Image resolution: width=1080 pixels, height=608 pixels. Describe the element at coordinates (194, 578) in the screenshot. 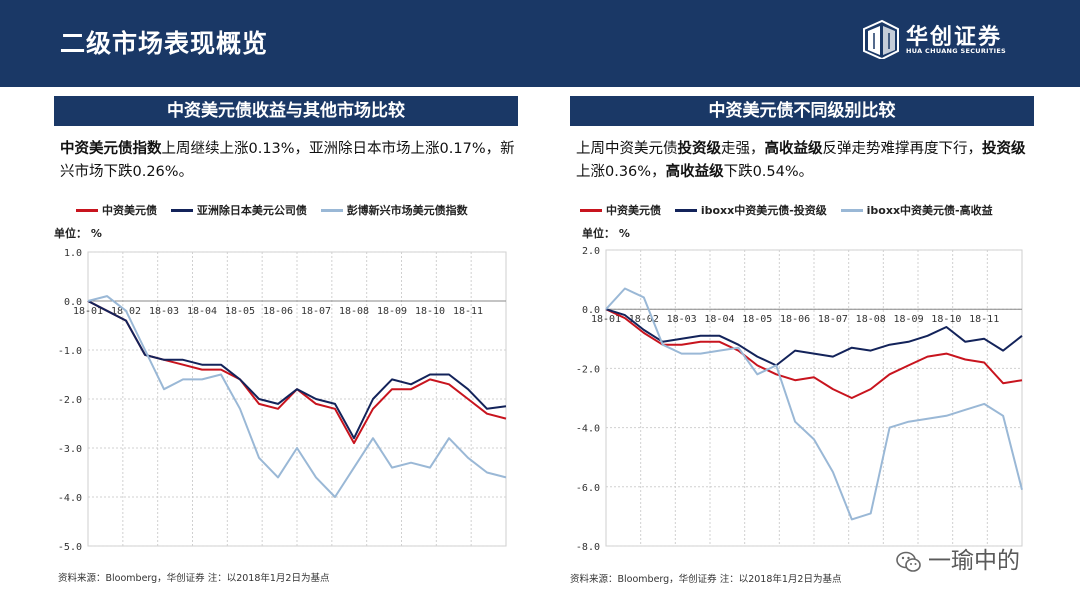

I see `left-source-note: 资料来源：Bloomberg，华创证券 注：以2018年1月2日为基点` at that location.